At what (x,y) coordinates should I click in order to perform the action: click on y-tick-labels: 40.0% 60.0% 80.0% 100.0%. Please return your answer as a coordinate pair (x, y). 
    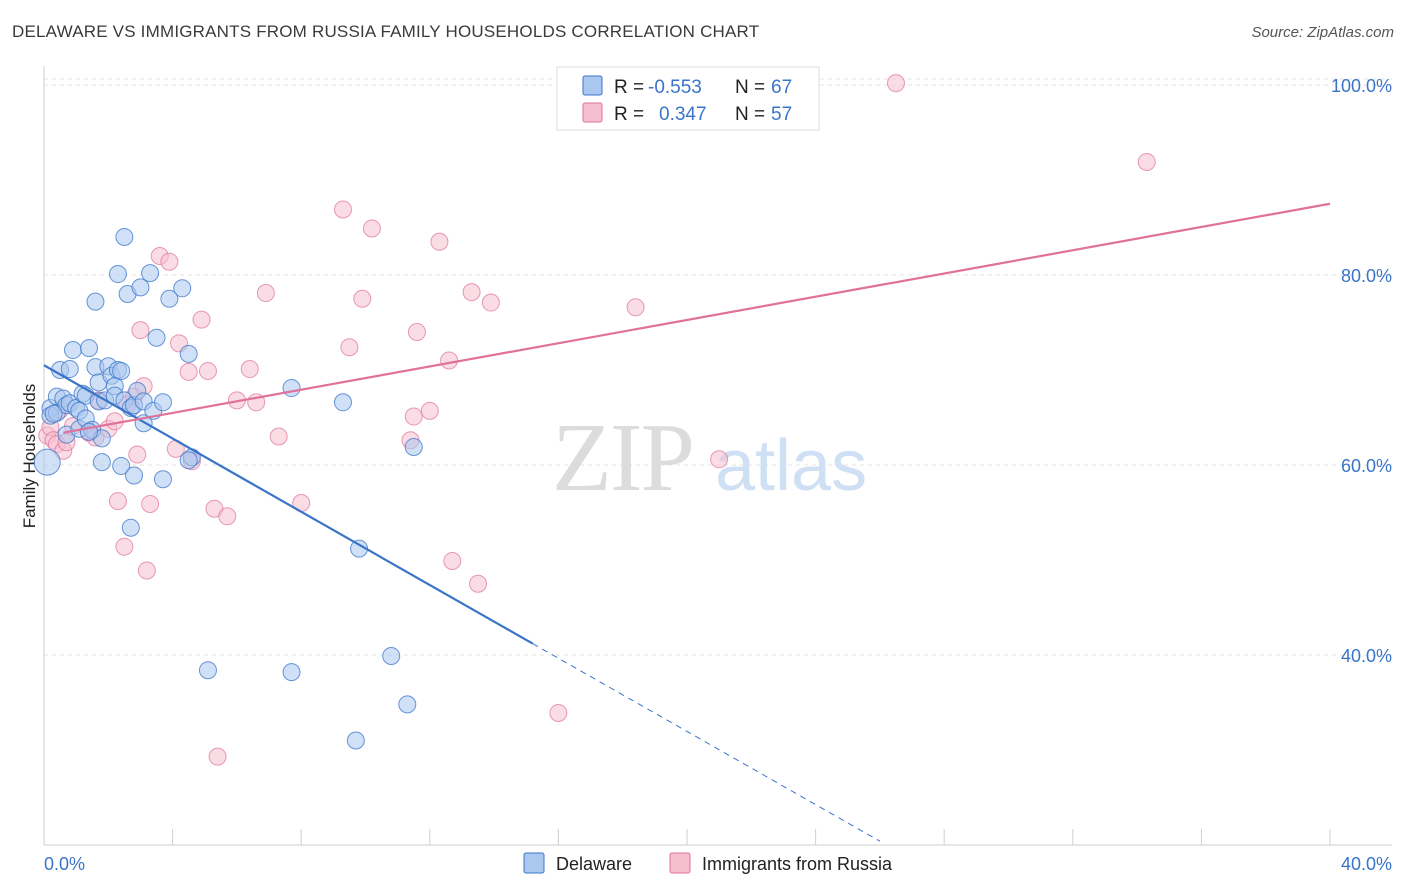
    Looking at the image, I should click on (1361, 371).